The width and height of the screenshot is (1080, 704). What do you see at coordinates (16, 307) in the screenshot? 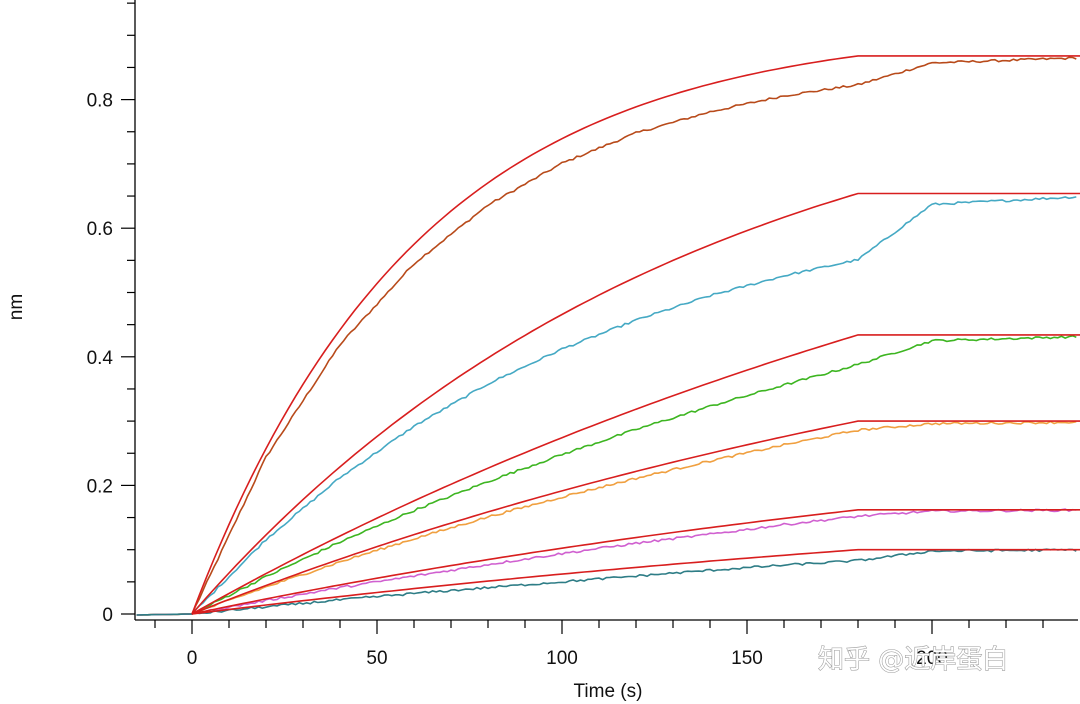
I see `y-axis-title: nm` at bounding box center [16, 307].